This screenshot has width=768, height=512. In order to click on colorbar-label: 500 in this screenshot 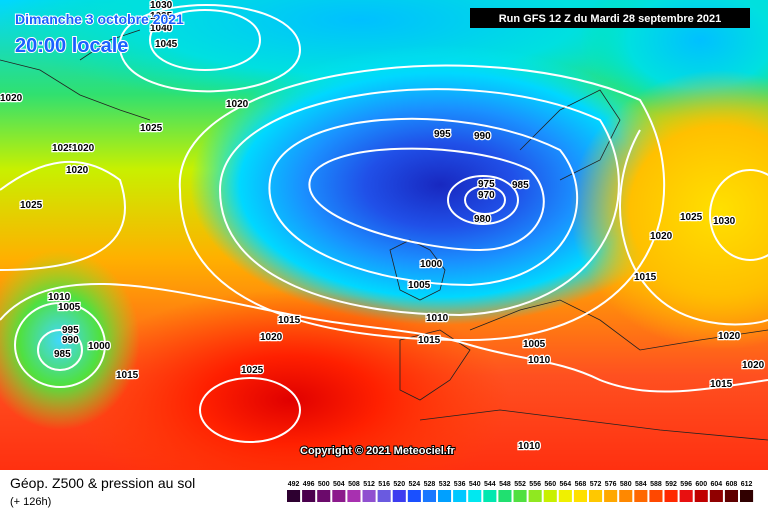, I will do `click(324, 484)`.